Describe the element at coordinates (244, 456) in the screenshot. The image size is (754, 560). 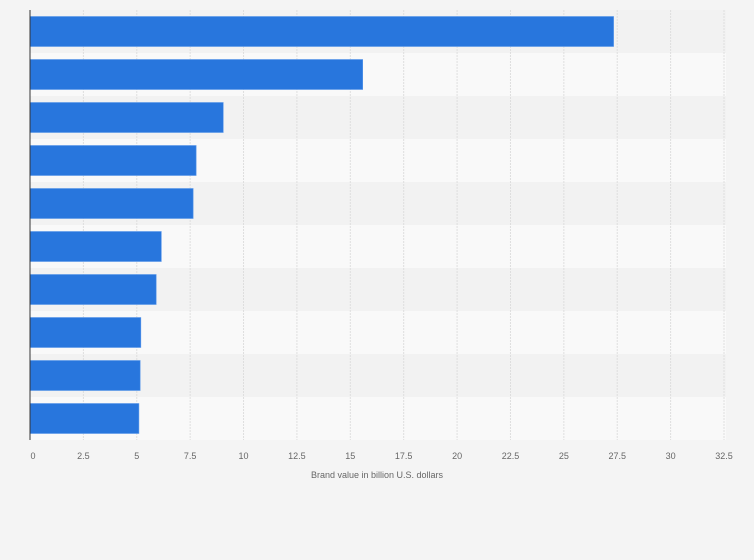
I see `x-tick-label: 10` at that location.